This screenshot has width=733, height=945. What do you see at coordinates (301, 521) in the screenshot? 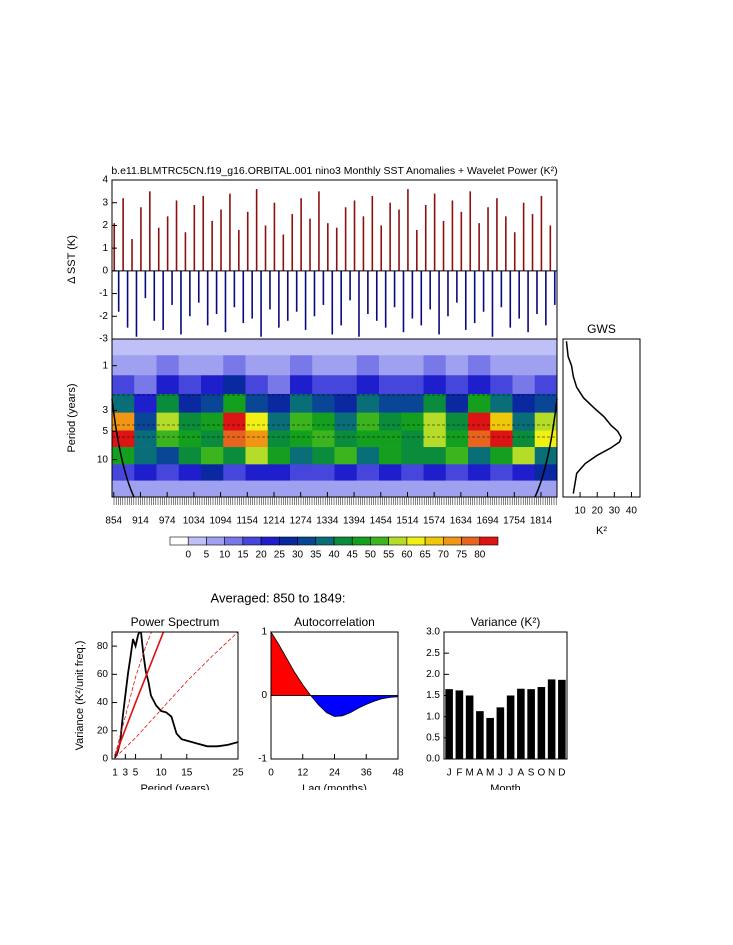
I see `x-tick-label: 1274` at bounding box center [301, 521].